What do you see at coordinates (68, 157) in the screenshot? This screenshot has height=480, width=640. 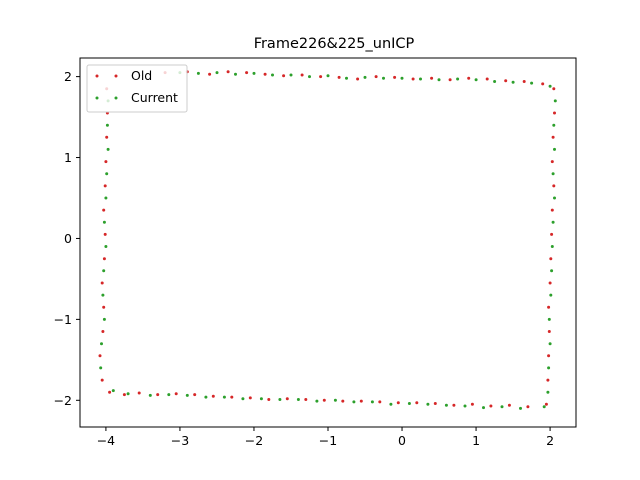 I see `y-tick-label: 1` at bounding box center [68, 157].